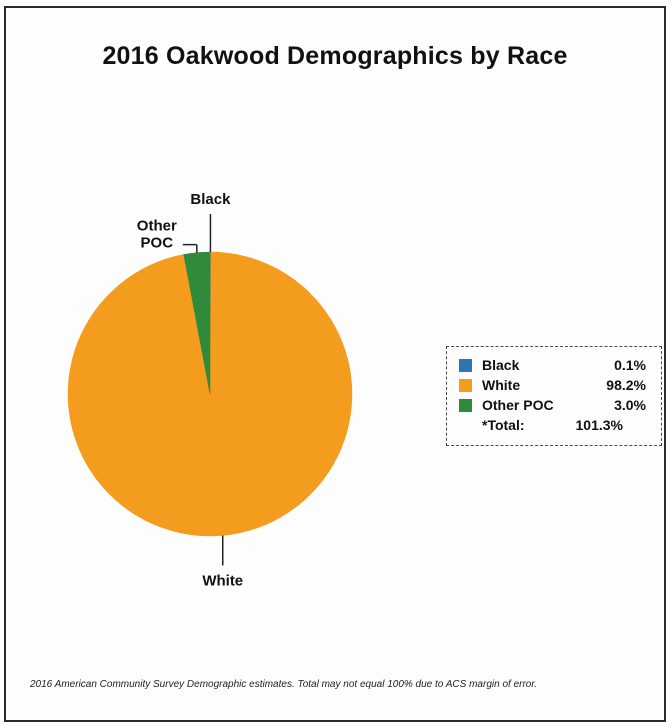 The width and height of the screenshot is (672, 728). I want to click on data-label-other-poc: Other POC, so click(157, 235).